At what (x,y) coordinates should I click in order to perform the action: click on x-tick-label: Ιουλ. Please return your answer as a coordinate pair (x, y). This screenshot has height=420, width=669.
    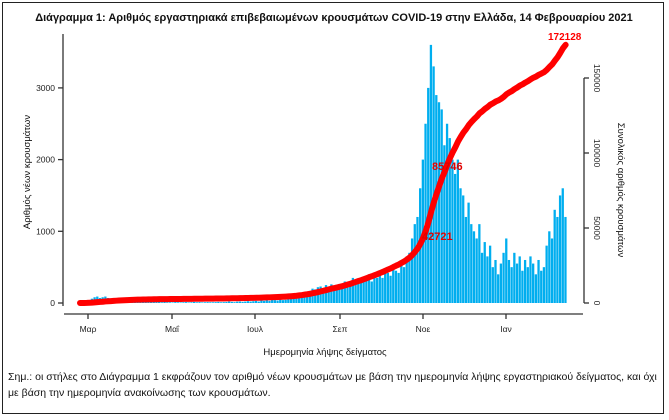
    Looking at the image, I should click on (255, 329).